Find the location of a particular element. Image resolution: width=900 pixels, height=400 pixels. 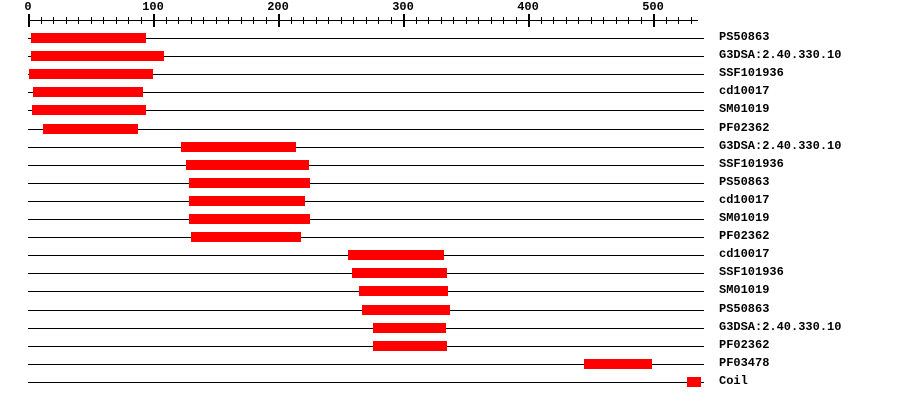

ruler-tick-label: 200 is located at coordinates (278, 7).